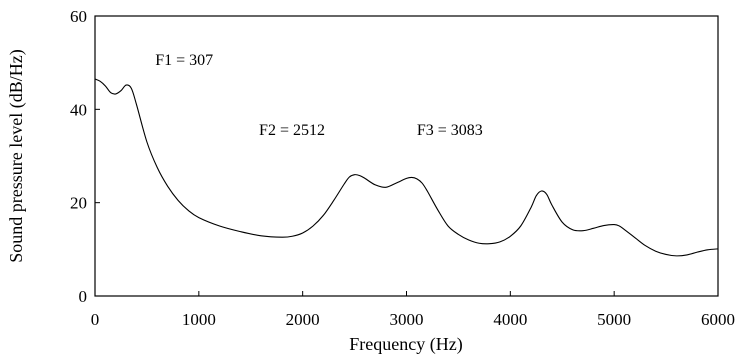 Image resolution: width=743 pixels, height=358 pixels. What do you see at coordinates (184, 60) in the screenshot?
I see `formant-label: F1 = 307` at bounding box center [184, 60].